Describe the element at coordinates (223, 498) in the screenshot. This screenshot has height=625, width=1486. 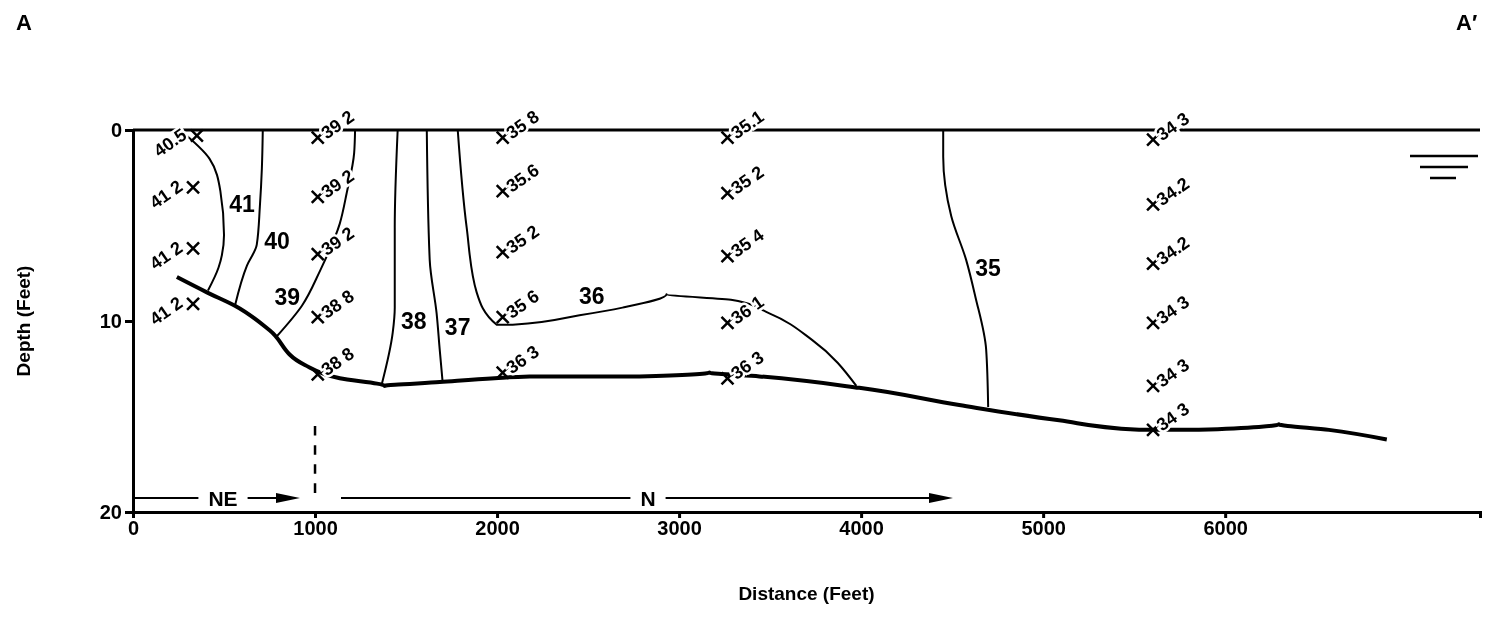
I see `annotation: NE` at that location.